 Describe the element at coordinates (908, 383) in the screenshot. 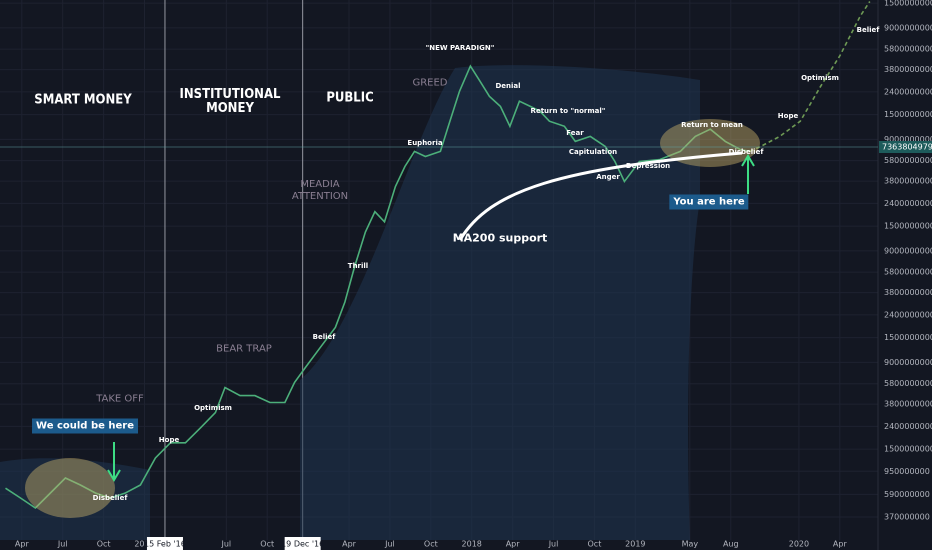

I see `y-tick-label: 5800000000` at that location.